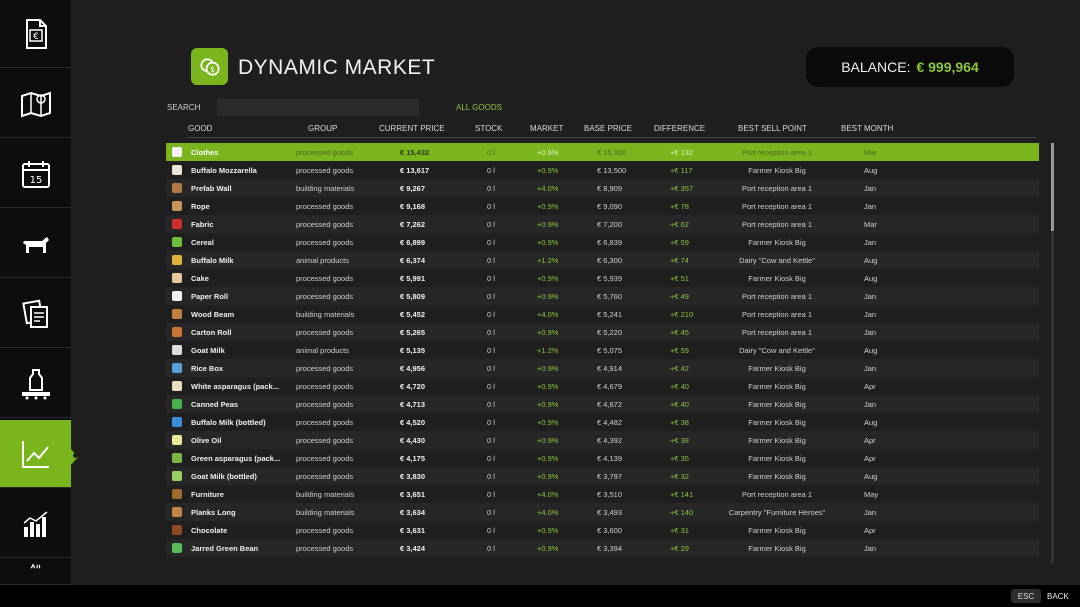 The height and width of the screenshot is (607, 1080). I want to click on cell-good: Furniture, so click(207, 494).